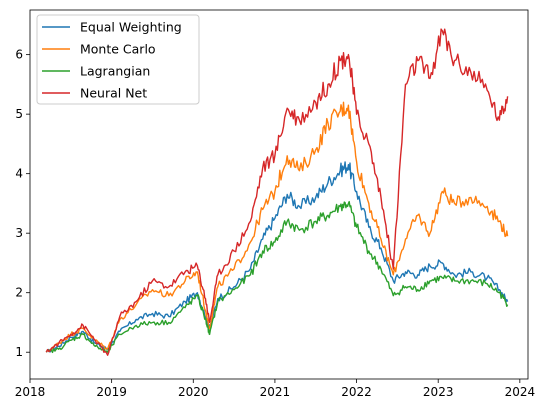 This screenshot has width=542, height=413. Describe the element at coordinates (19, 293) in the screenshot. I see `y-tick-label: 2` at that location.